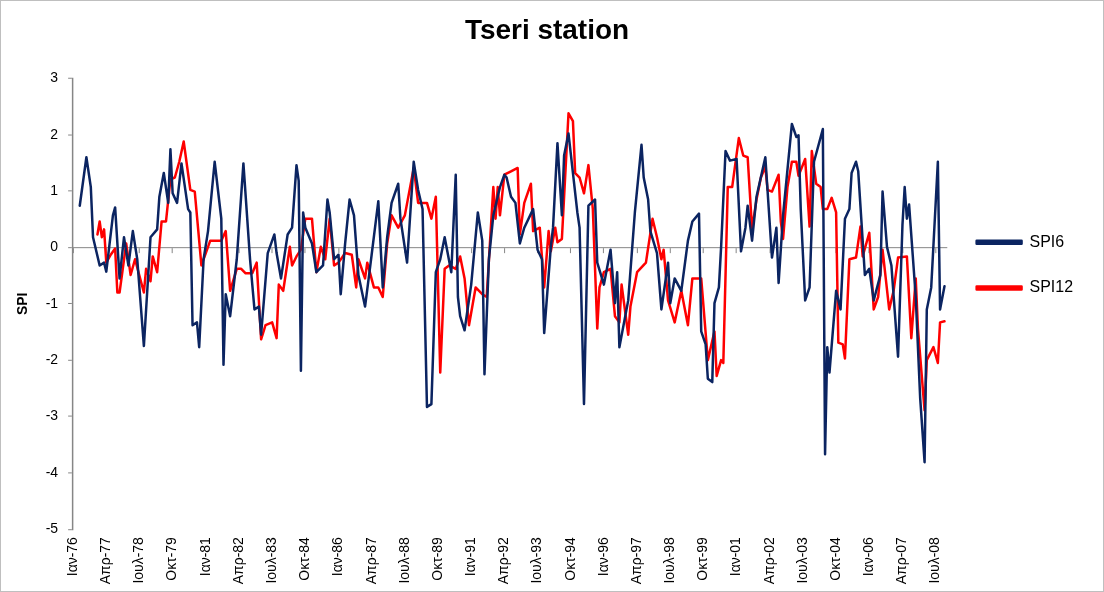 Image resolution: width=1104 pixels, height=592 pixels. I want to click on x-tick-label: Οκτ-04, so click(834, 558).